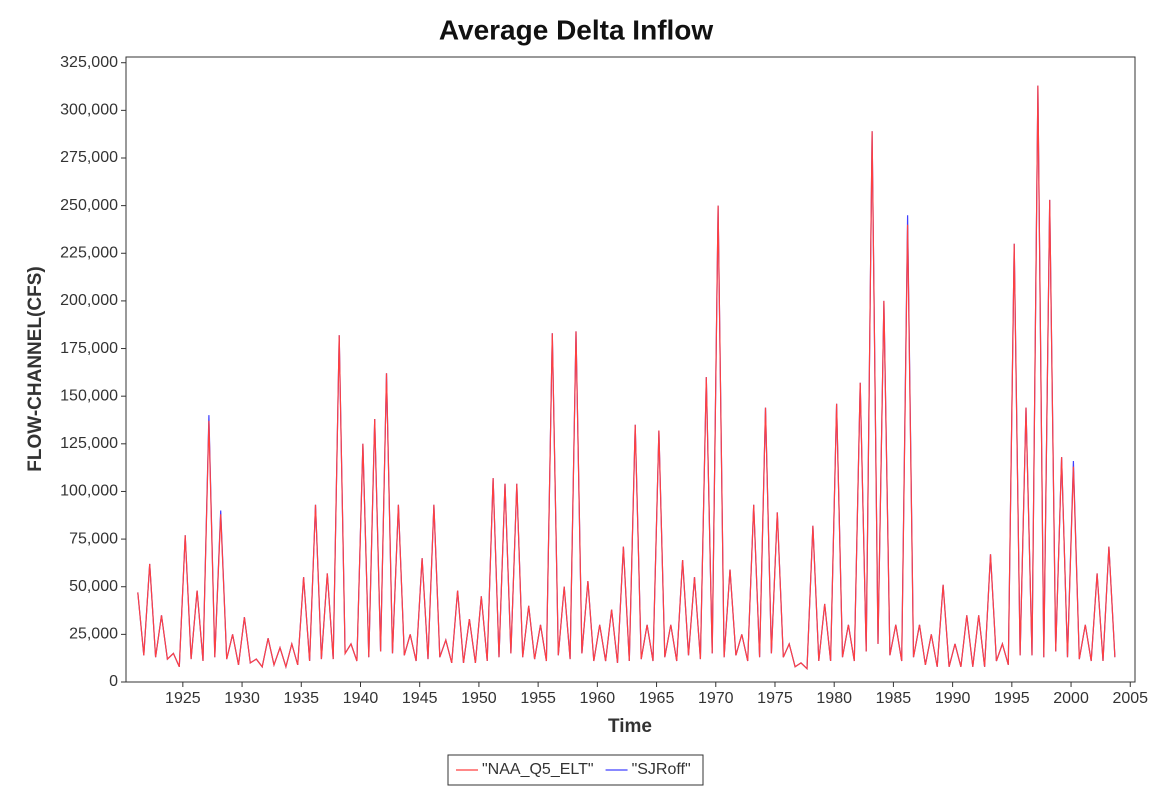  I want to click on x-tick-label: 1985, so click(894, 698).